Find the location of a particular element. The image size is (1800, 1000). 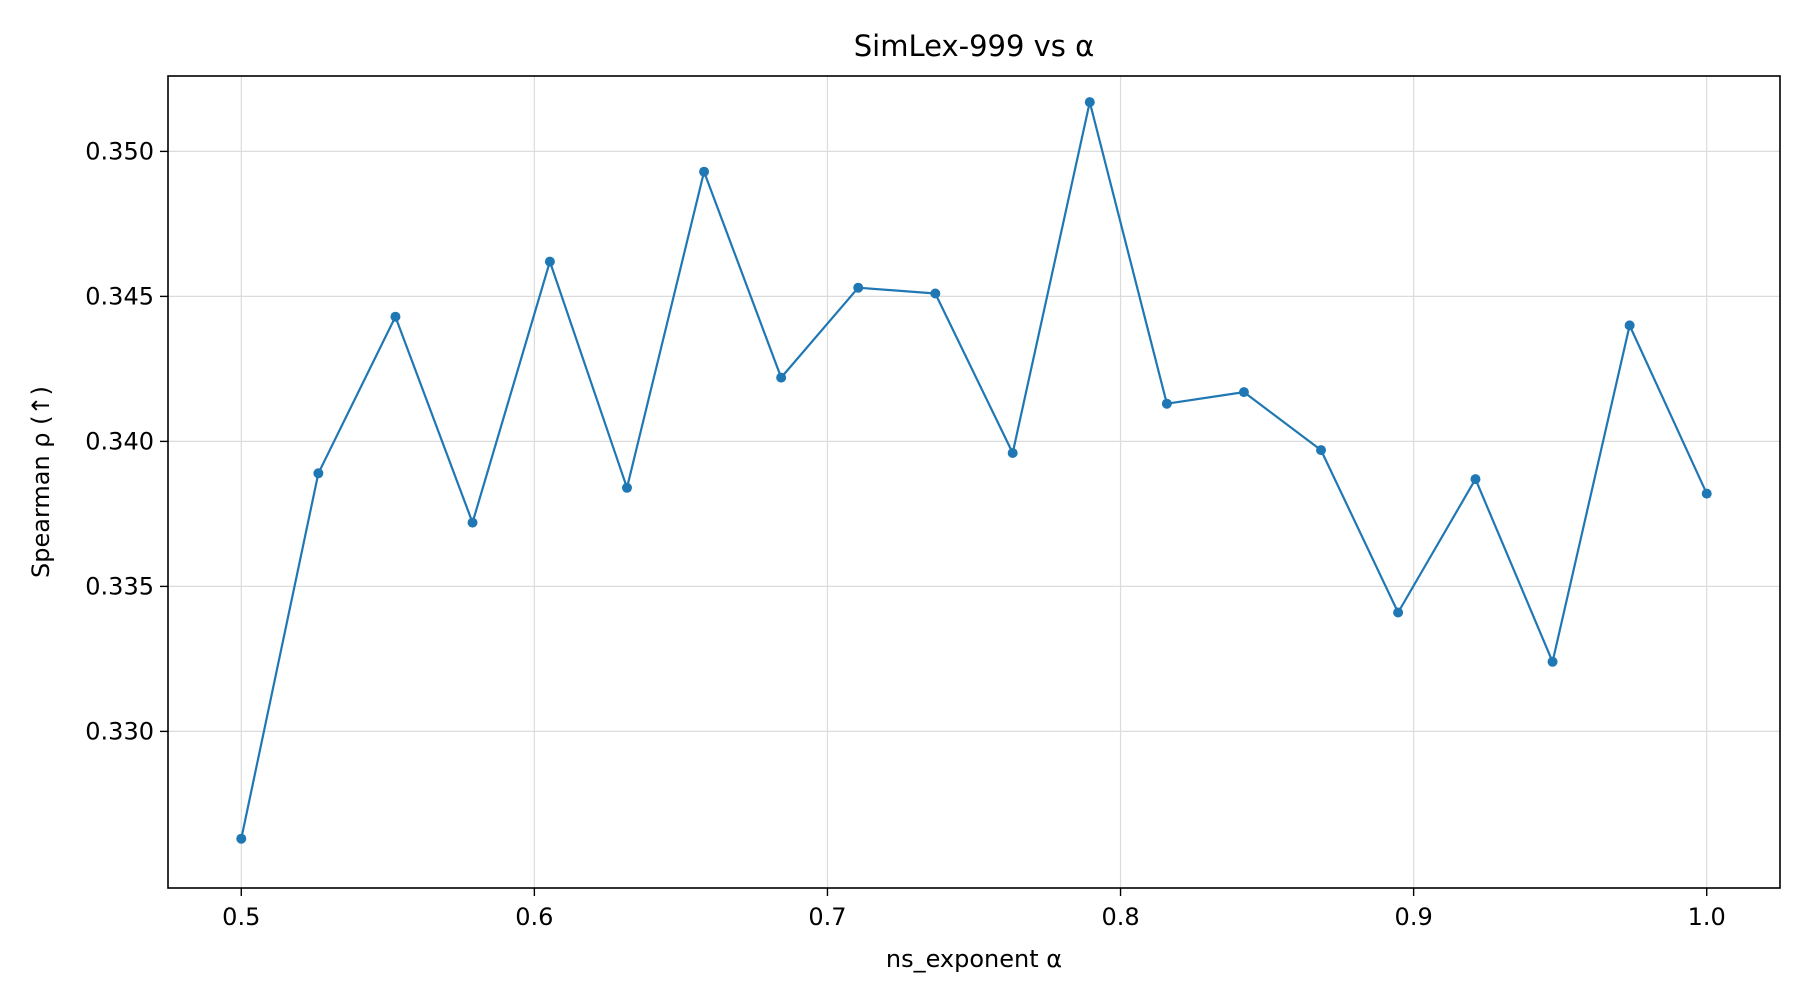

x-tick-label: 0.7 is located at coordinates (827, 917).